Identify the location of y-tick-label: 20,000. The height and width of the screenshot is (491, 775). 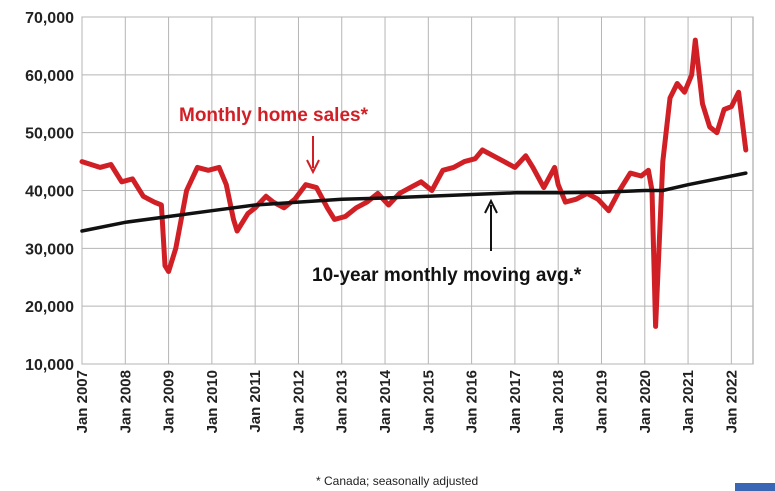
(49, 307).